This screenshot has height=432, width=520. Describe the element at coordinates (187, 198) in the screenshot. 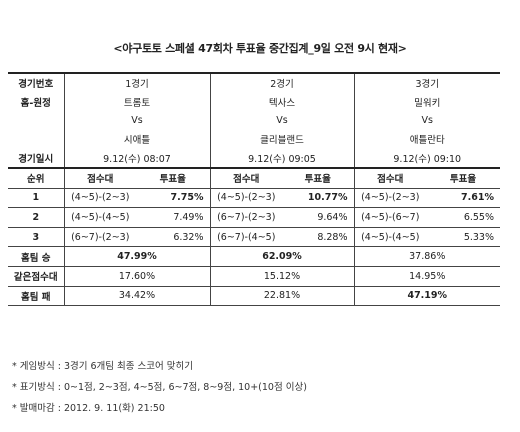

I see `vote-rate: 7.75%` at that location.